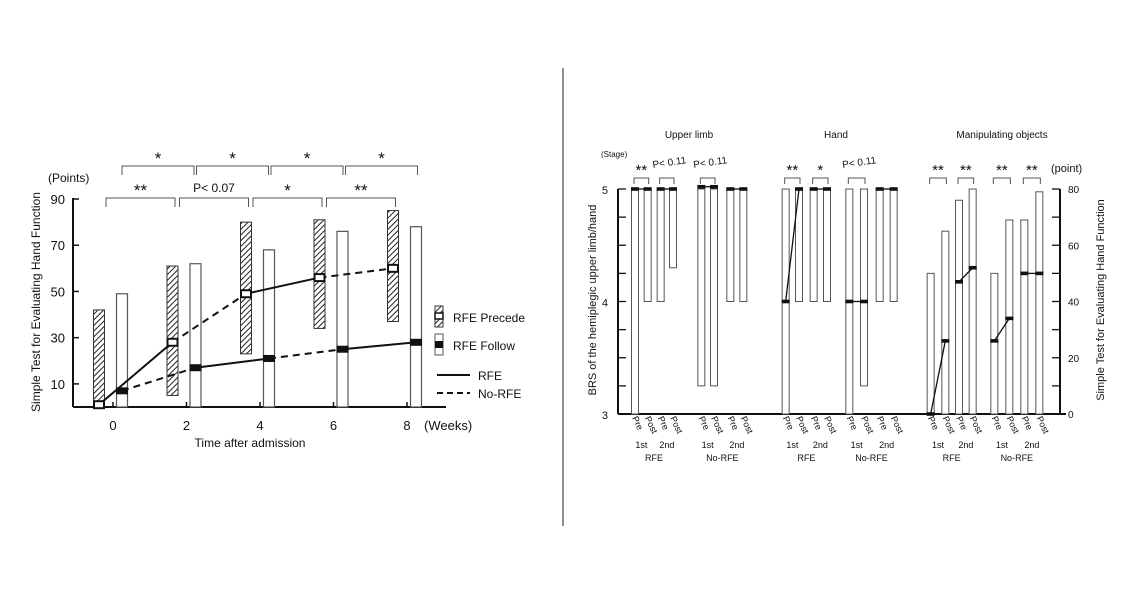  I want to click on x-tick-label: 4, so click(259, 425).